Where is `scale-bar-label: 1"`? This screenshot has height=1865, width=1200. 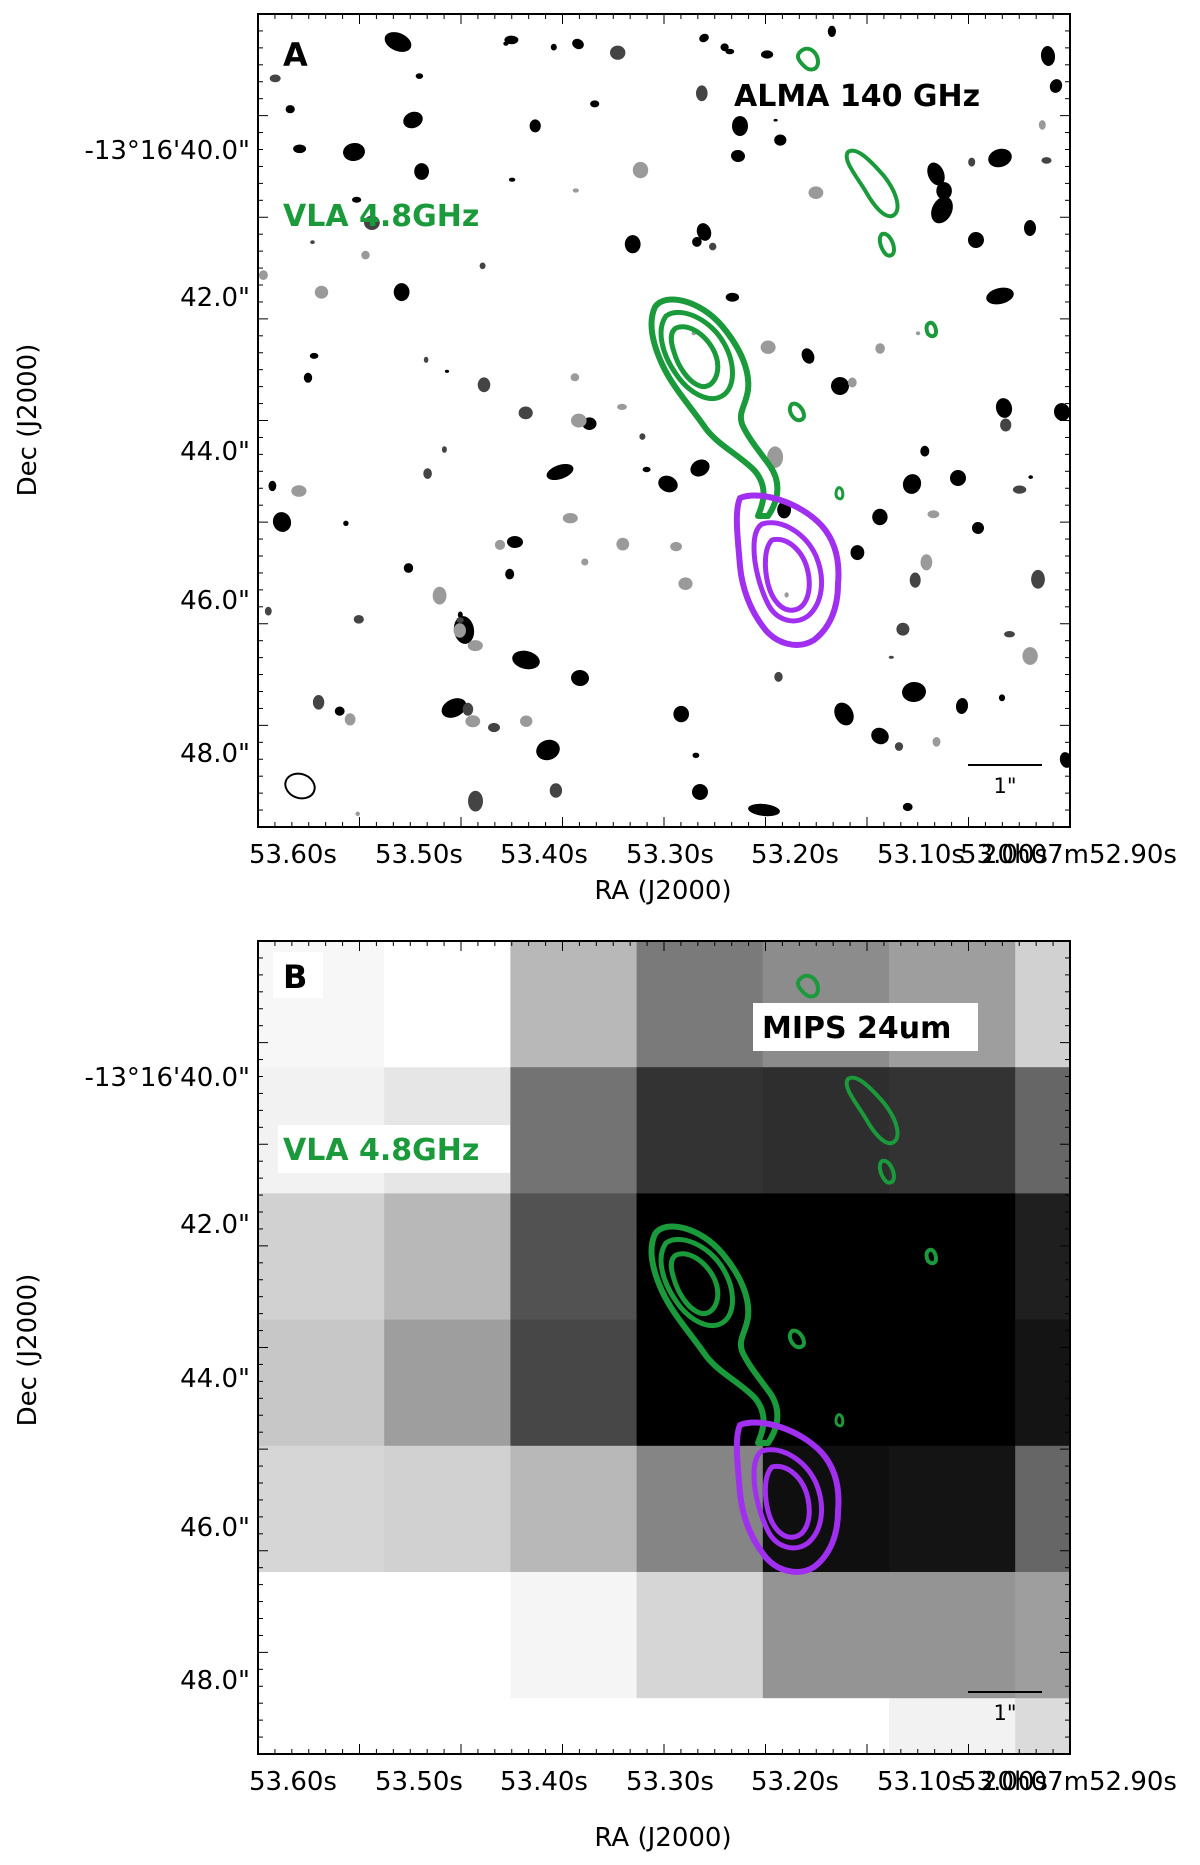
scale-bar-label: 1" is located at coordinates (1004, 786).